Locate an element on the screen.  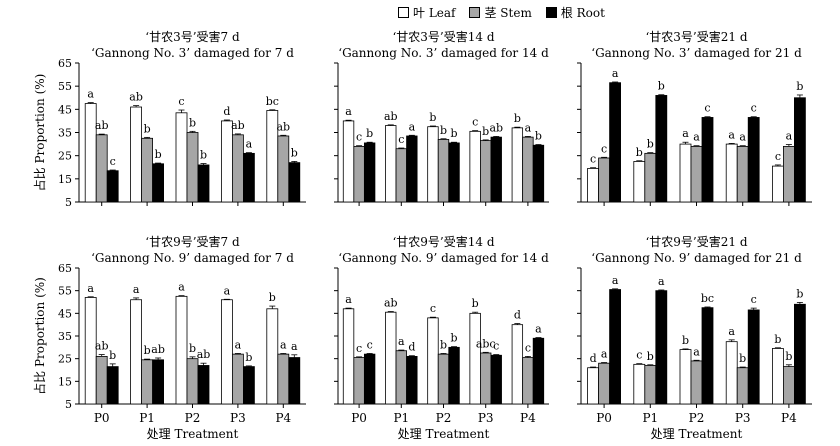
legend: 叶 Leaf 茎 Stem 根 Root is located at coordinates (501, 12).